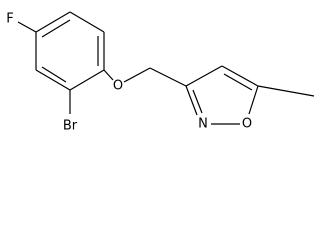  What do you see at coordinates (70, 126) in the screenshot?
I see `atom-label: Br` at bounding box center [70, 126].